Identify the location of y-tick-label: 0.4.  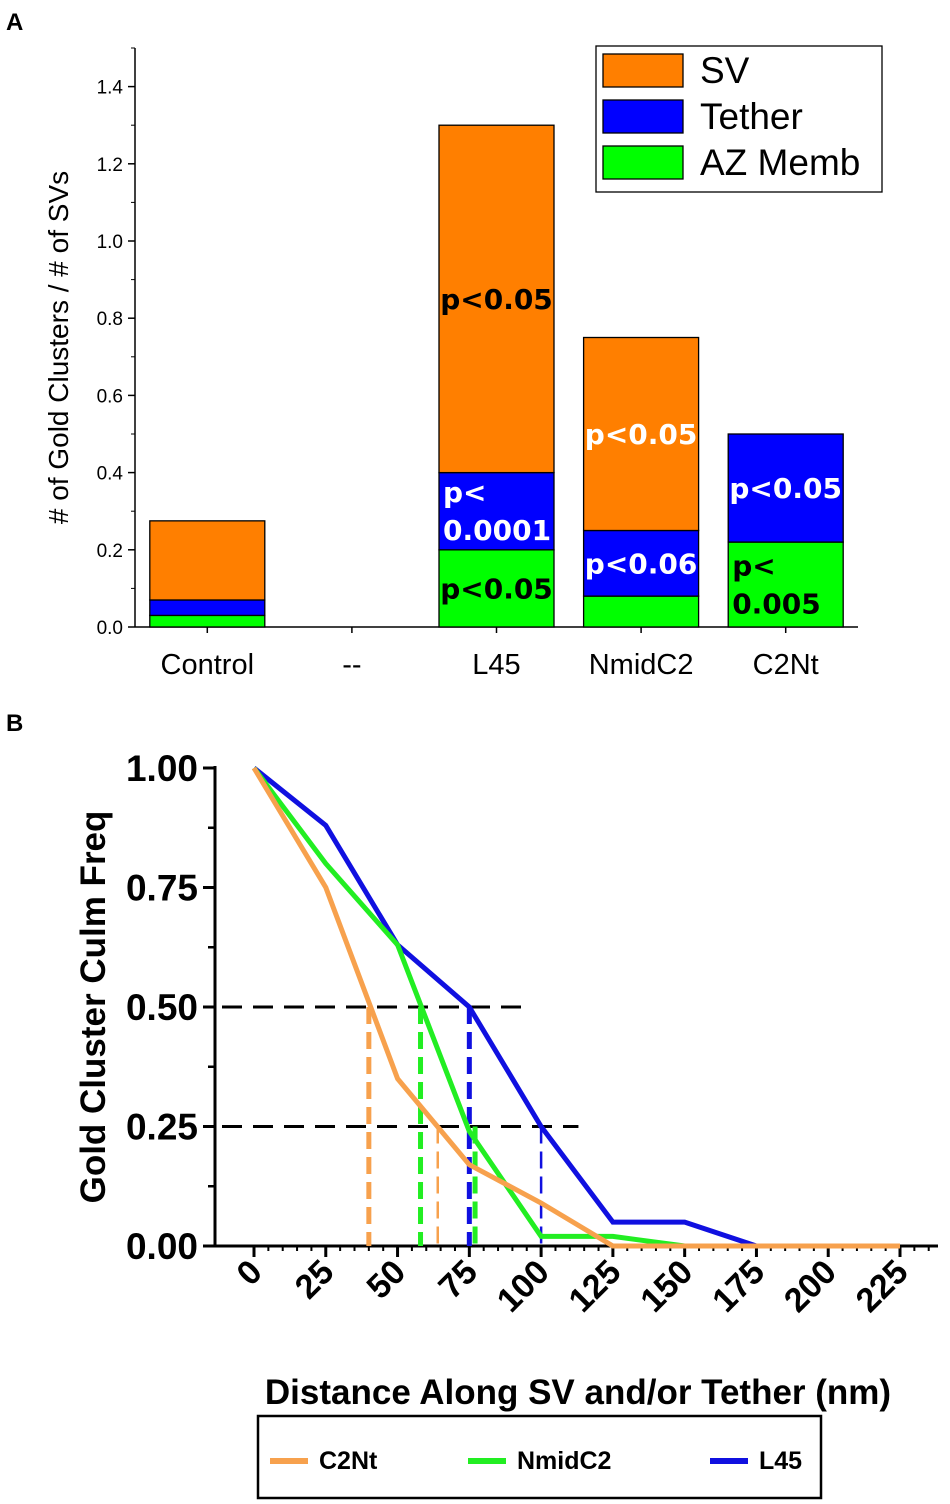
(110, 474).